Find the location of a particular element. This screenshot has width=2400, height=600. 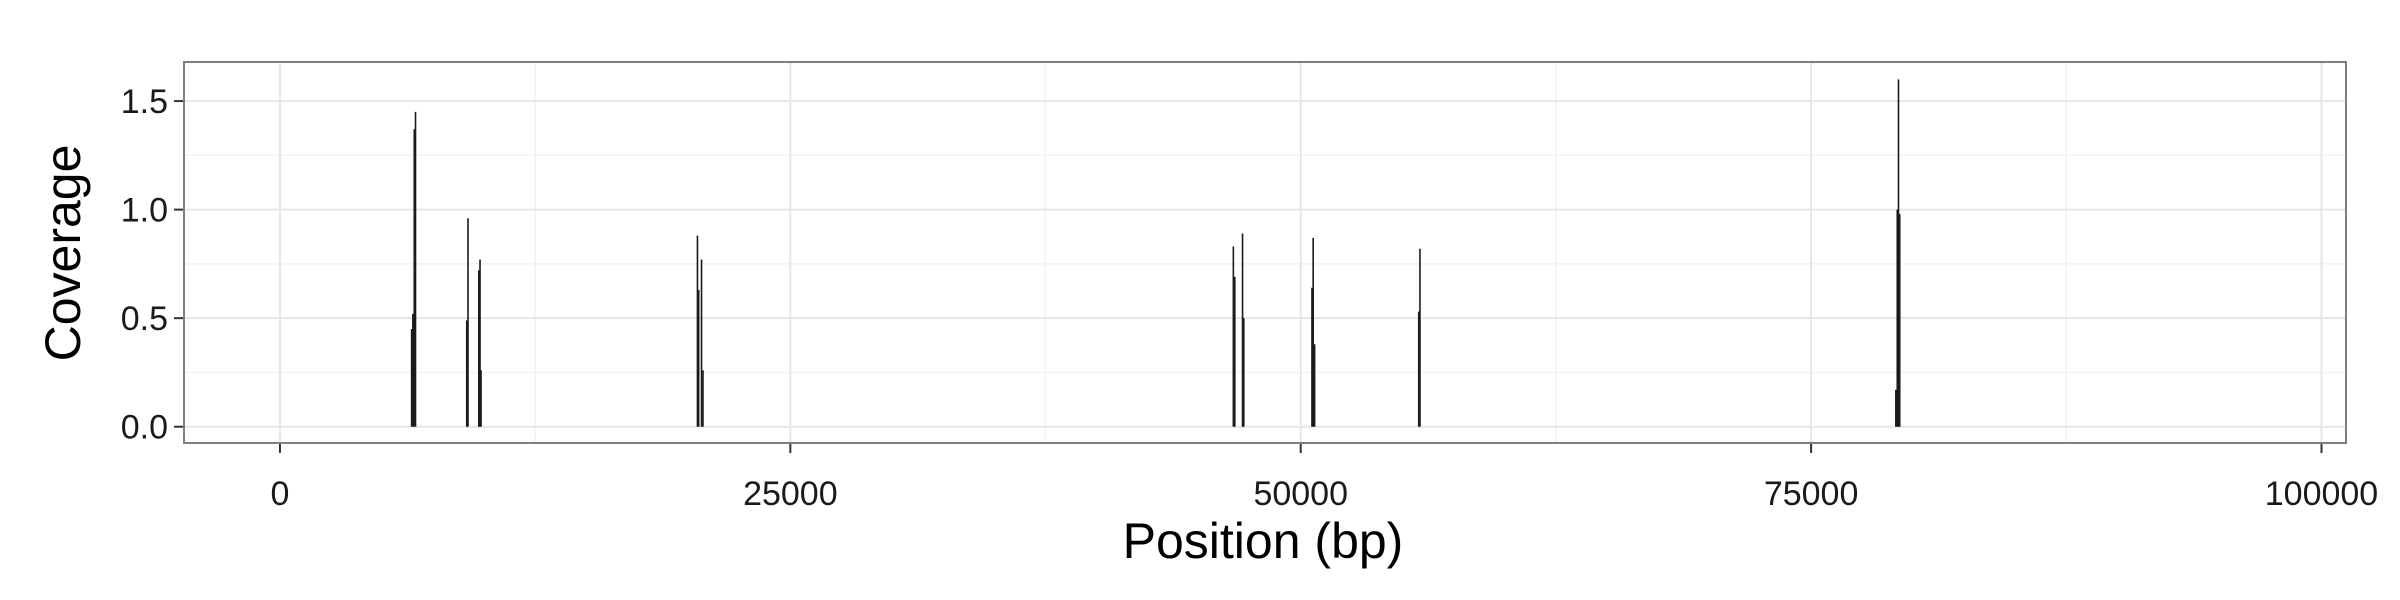

y-tick-label: 1.0 is located at coordinates (144, 211).